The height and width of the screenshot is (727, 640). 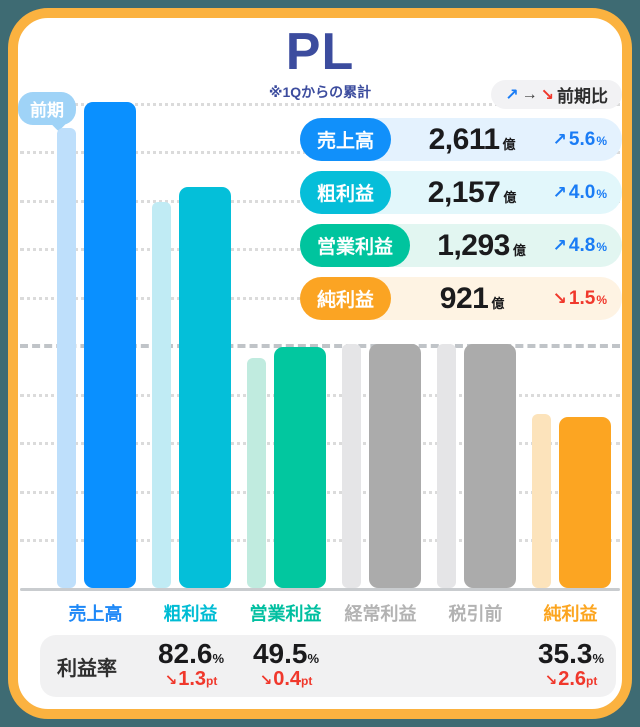 What do you see at coordinates (66, 358) in the screenshot?
I see `bar-previous-sales` at bounding box center [66, 358].